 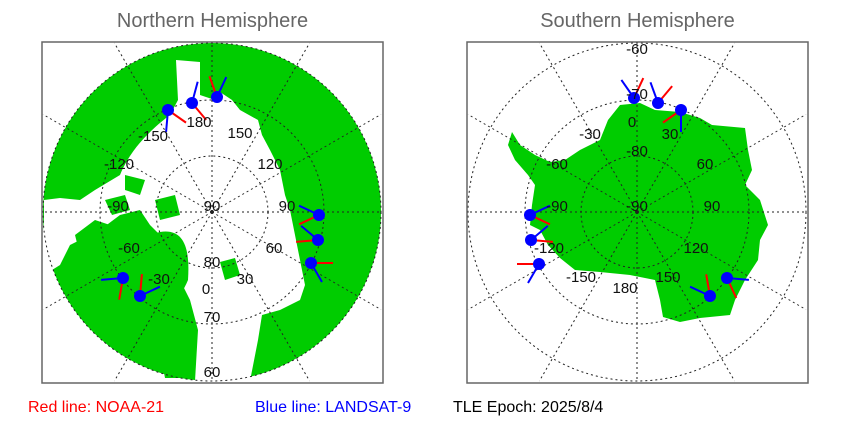 What do you see at coordinates (212, 262) in the screenshot?
I see `latitude-label: 80` at bounding box center [212, 262].